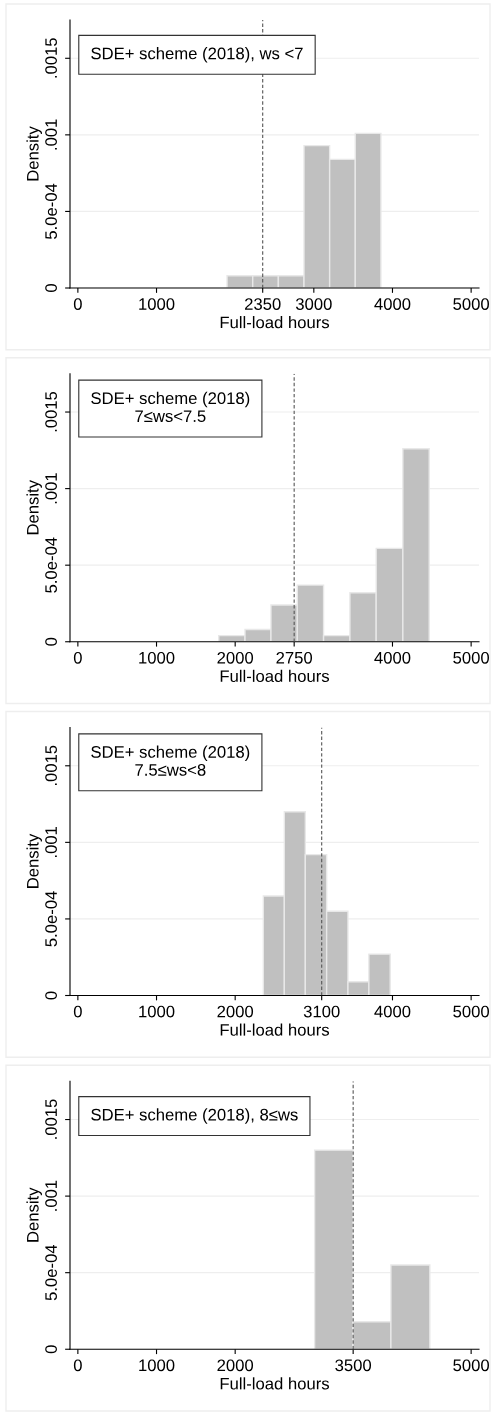  What do you see at coordinates (170, 760) in the screenshot?
I see `annotation: SDE+ scheme (2018) 7.5≤ws<8` at bounding box center [170, 760].